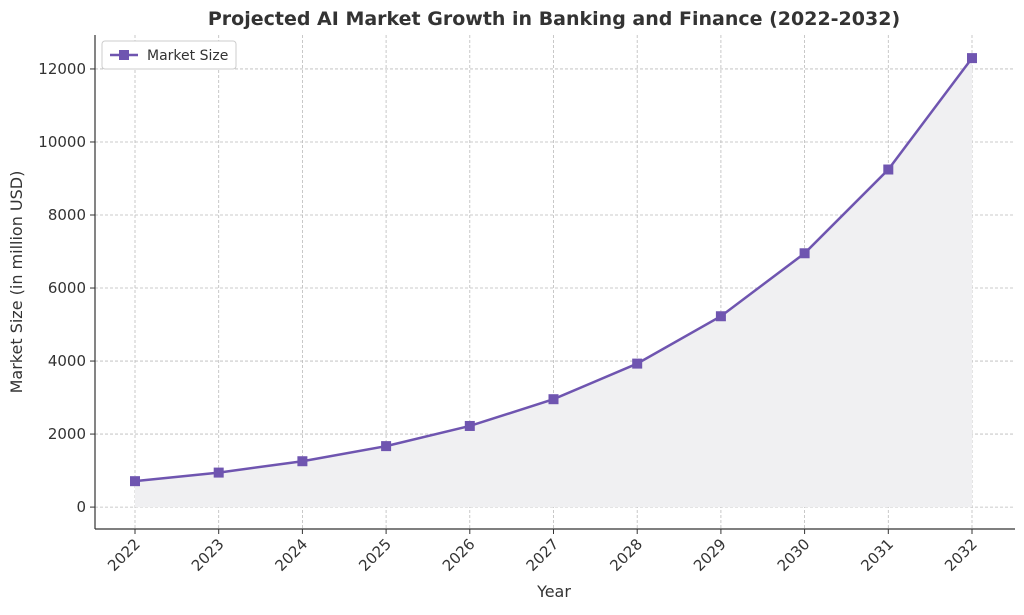 This screenshot has width=1024, height=615. What do you see at coordinates (187, 56) in the screenshot?
I see `legend-label: Market Size` at bounding box center [187, 56].